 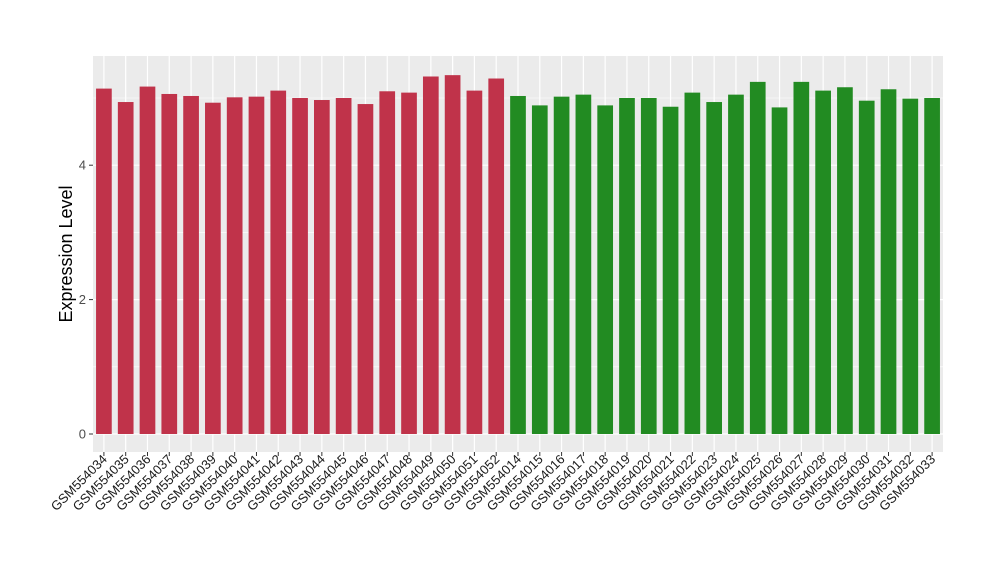 I want to click on bar-GSM554020, so click(x=648, y=266).